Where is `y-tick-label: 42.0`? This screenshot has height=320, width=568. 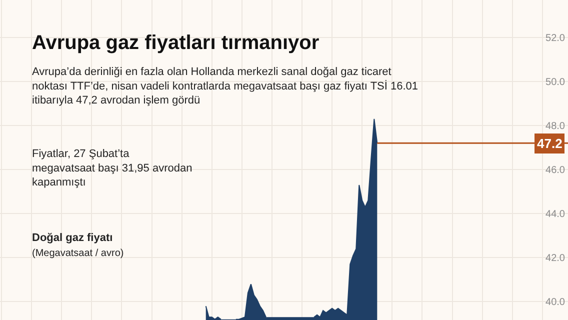
y-tick-label: 42.0 is located at coordinates (556, 258).